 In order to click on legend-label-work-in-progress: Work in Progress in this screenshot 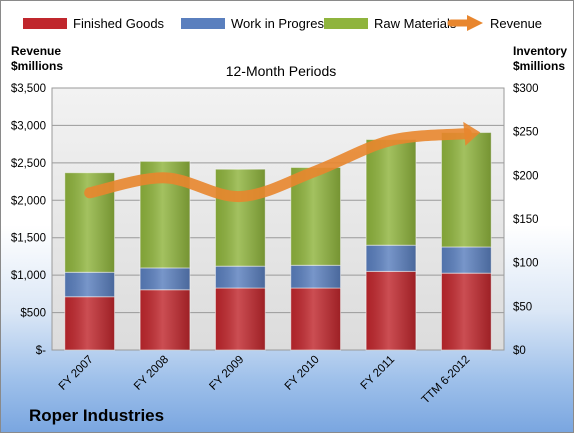, I will do `click(281, 23)`.